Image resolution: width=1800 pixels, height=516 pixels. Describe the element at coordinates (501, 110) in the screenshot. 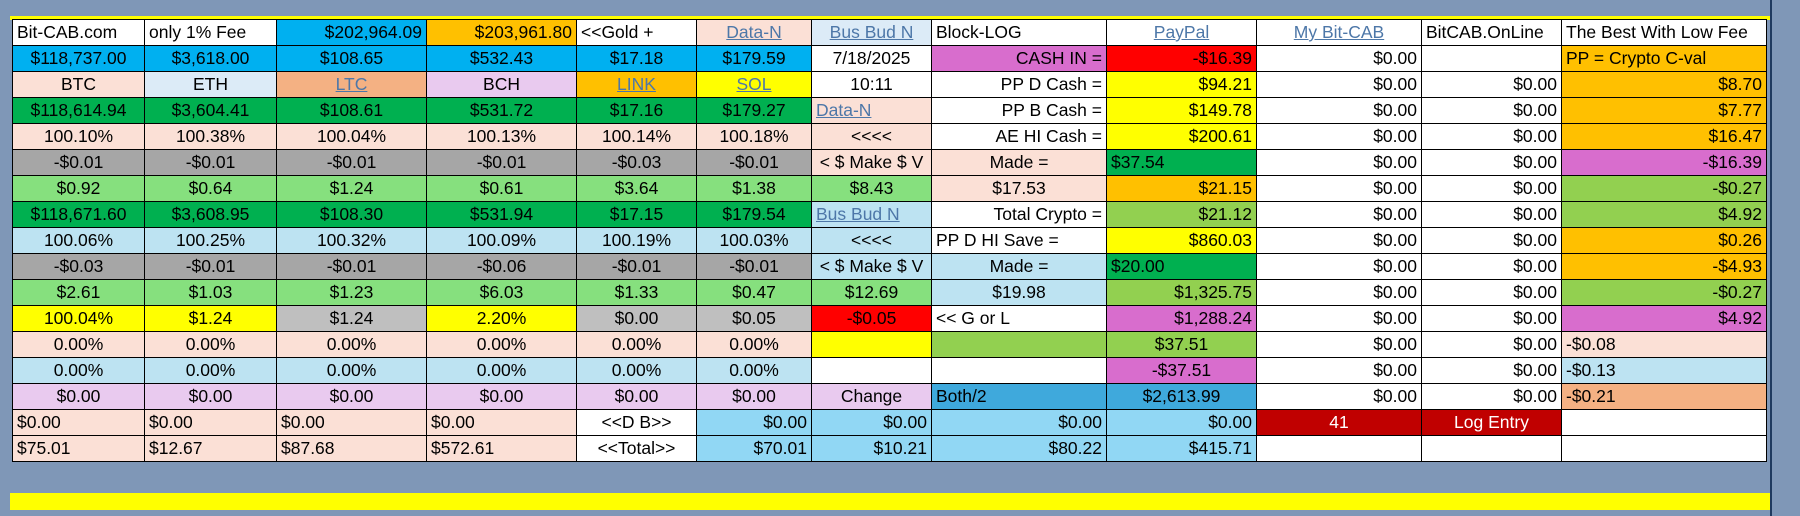

I see `sheet-cell: $531.72` at that location.